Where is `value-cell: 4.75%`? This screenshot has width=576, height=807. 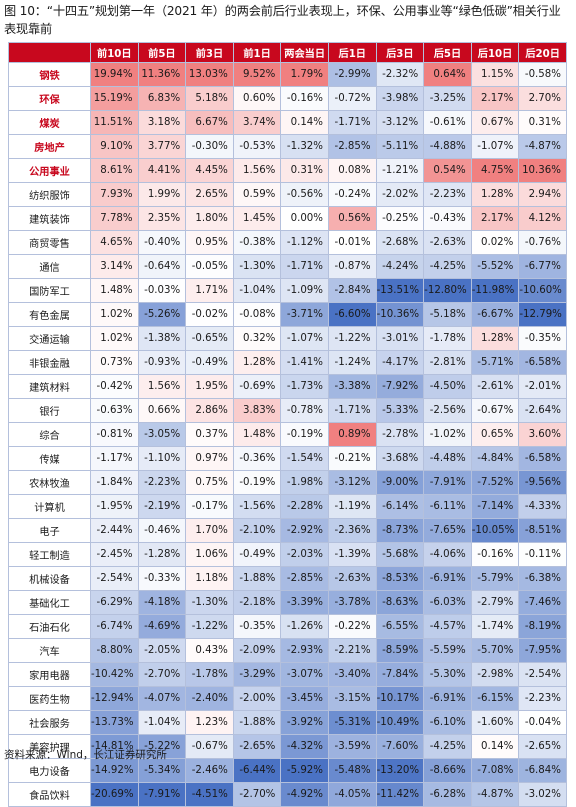
value-cell: 4.75% is located at coordinates (495, 170).